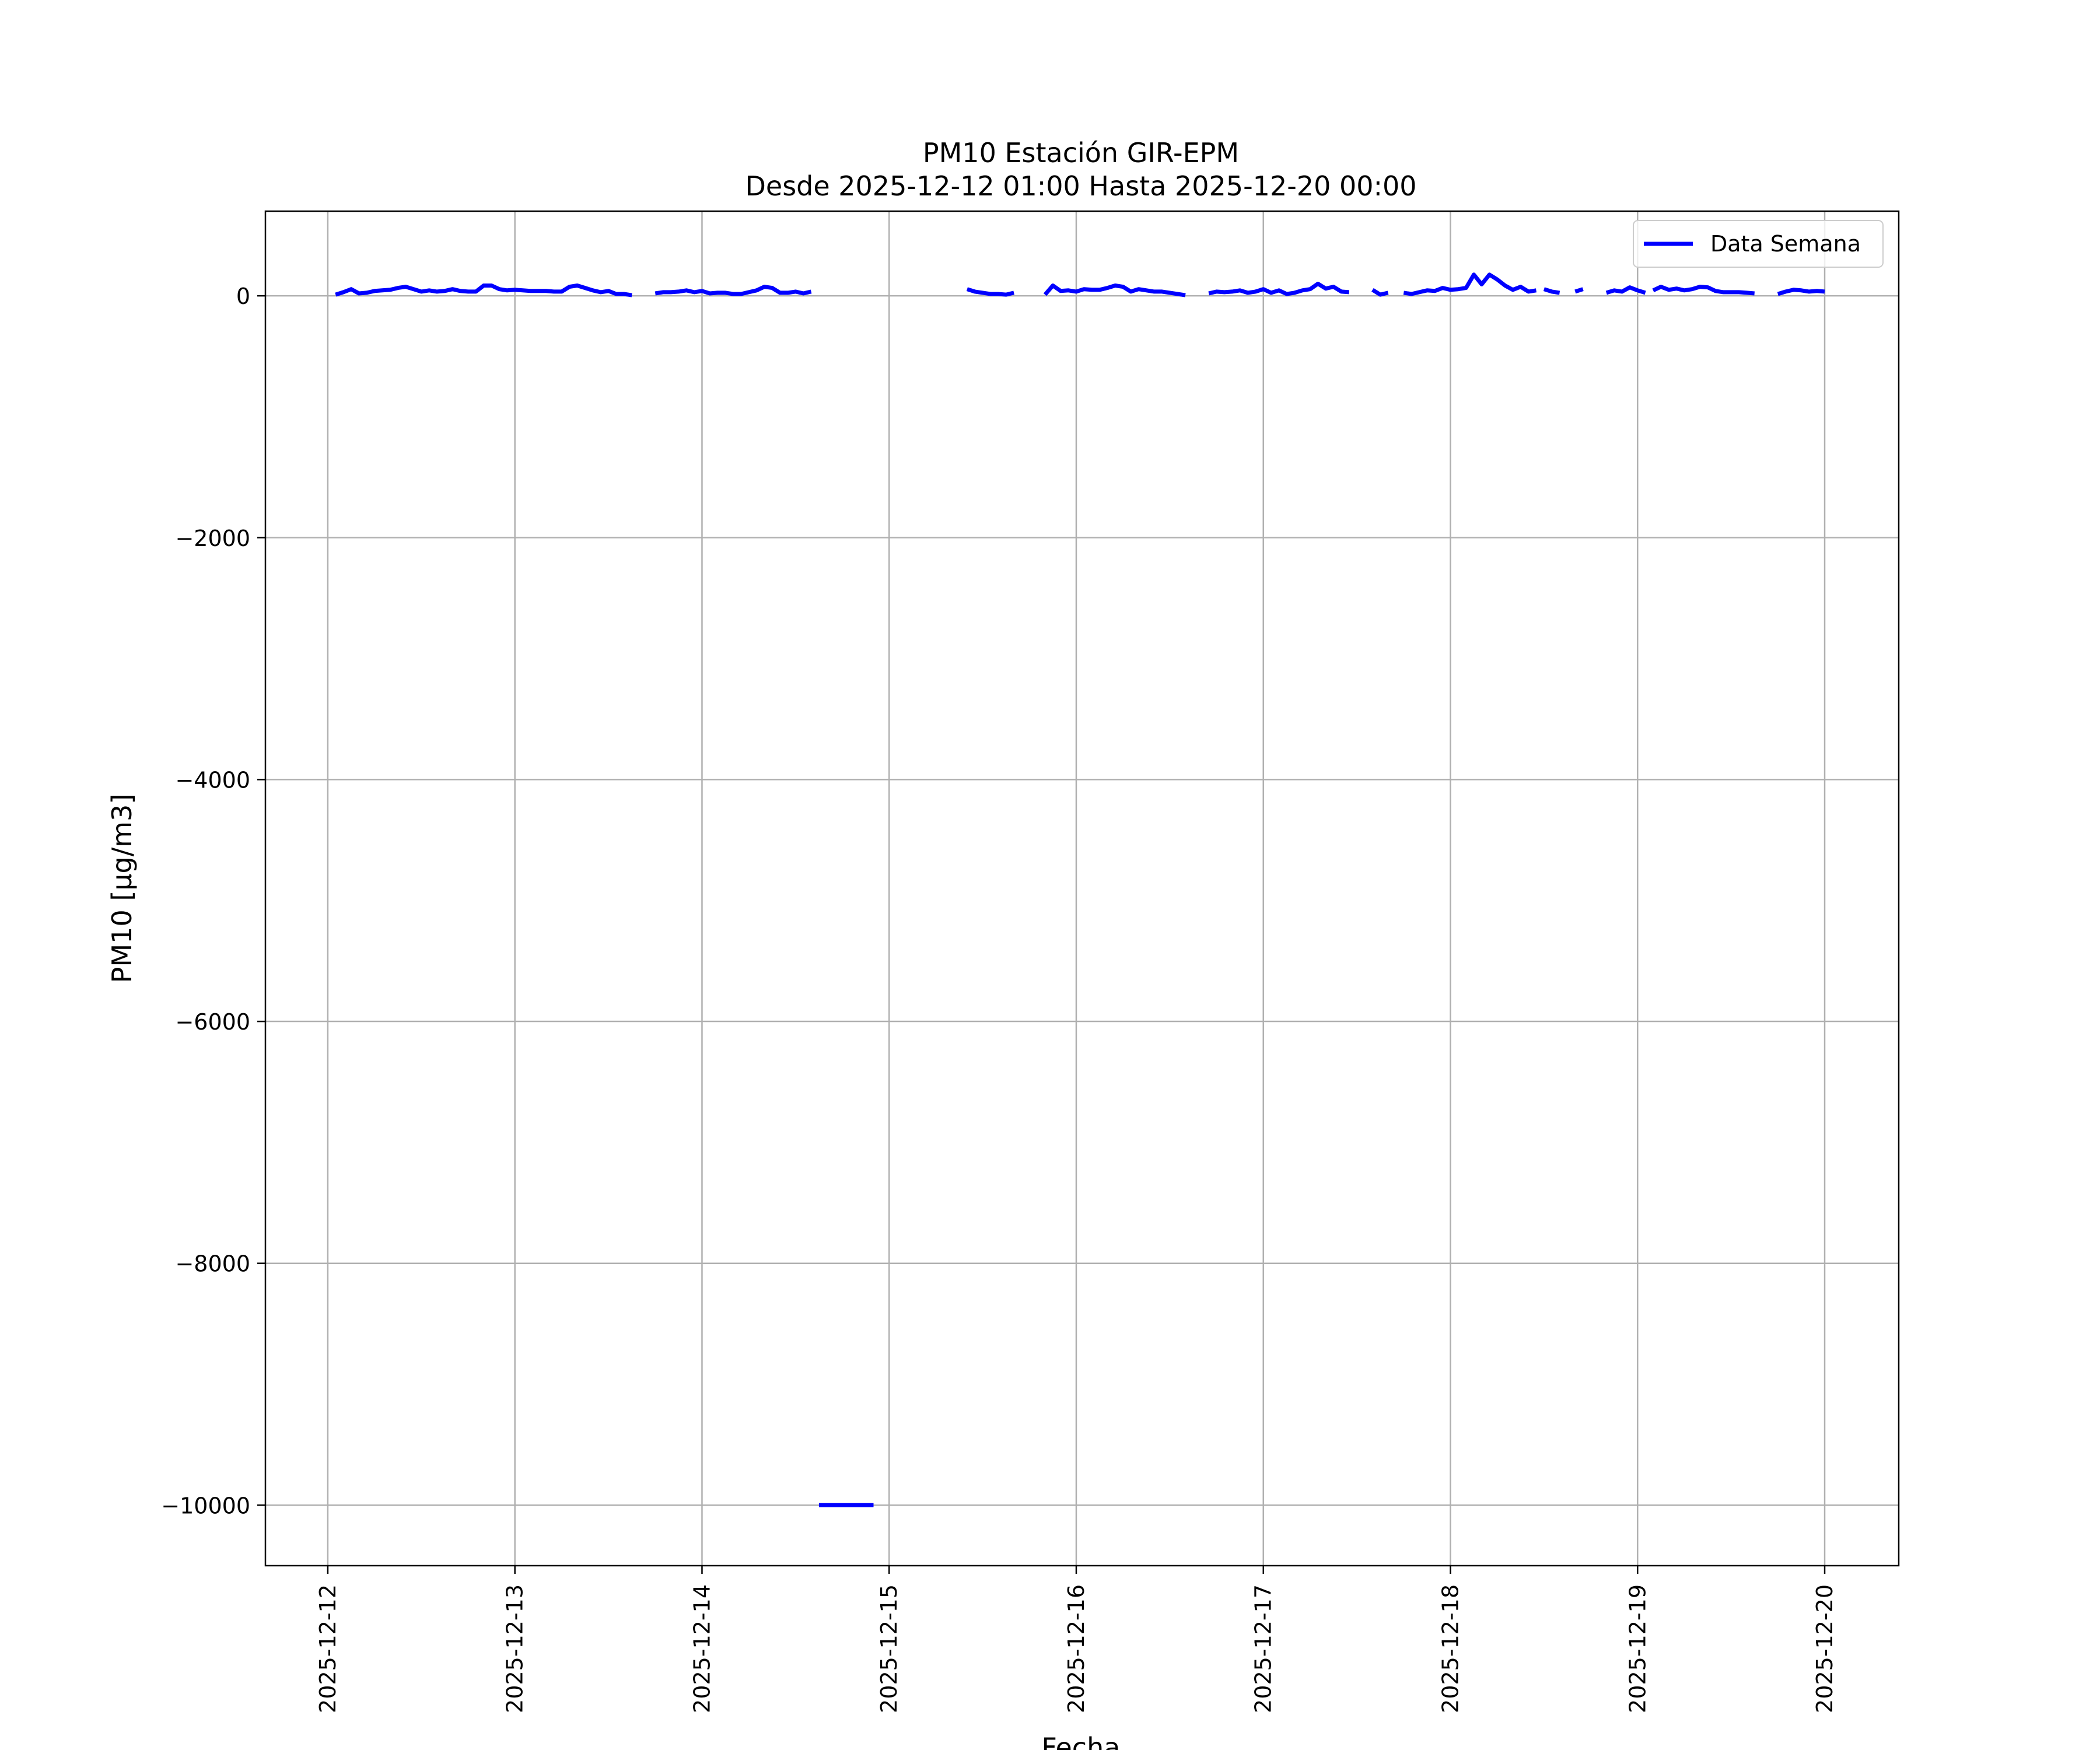 The height and width of the screenshot is (1750, 2100). I want to click on y-tick-label: −10000, so click(205, 1505).